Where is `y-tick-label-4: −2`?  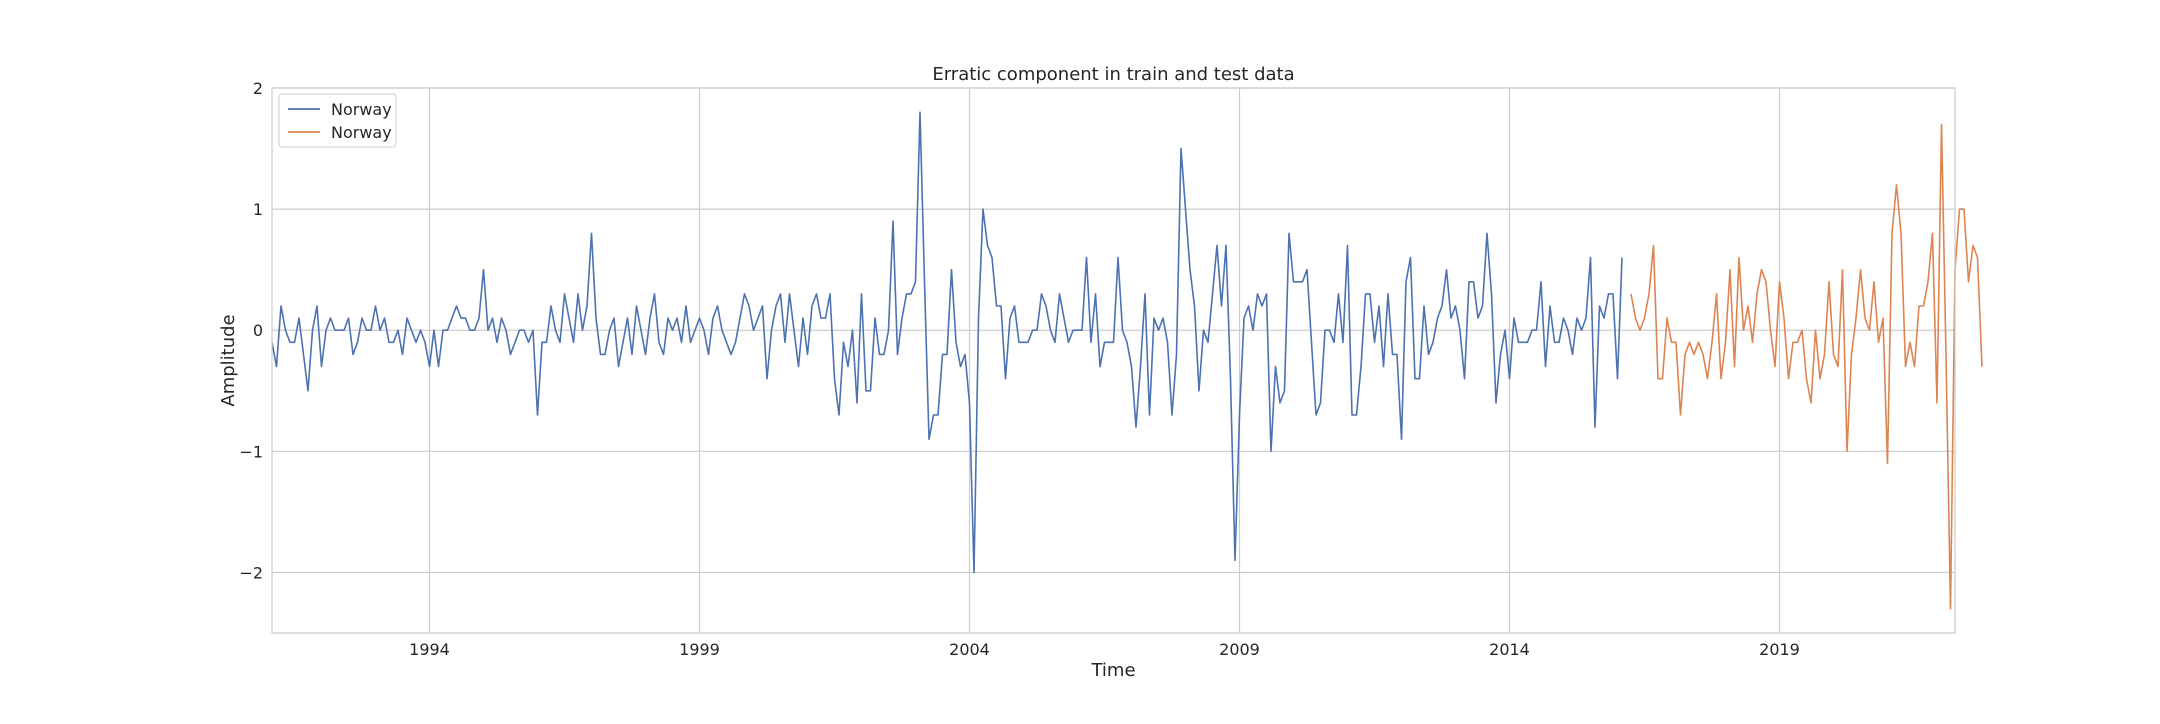
y-tick-label-4: −2 is located at coordinates (251, 572).